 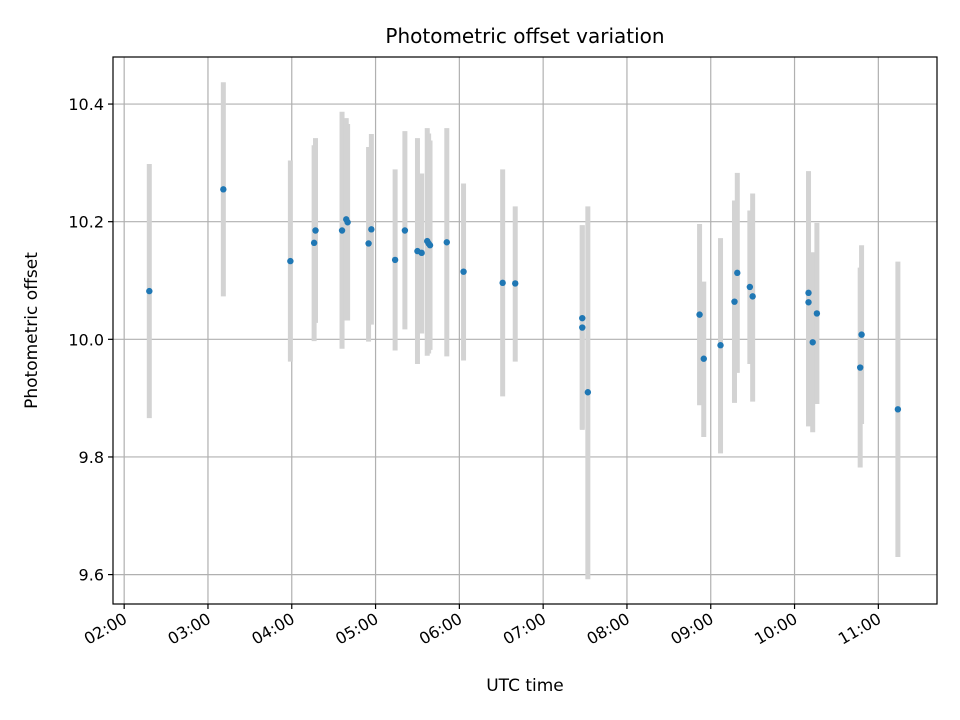 I want to click on x-tick-label: 02:00, so click(x=105, y=629).